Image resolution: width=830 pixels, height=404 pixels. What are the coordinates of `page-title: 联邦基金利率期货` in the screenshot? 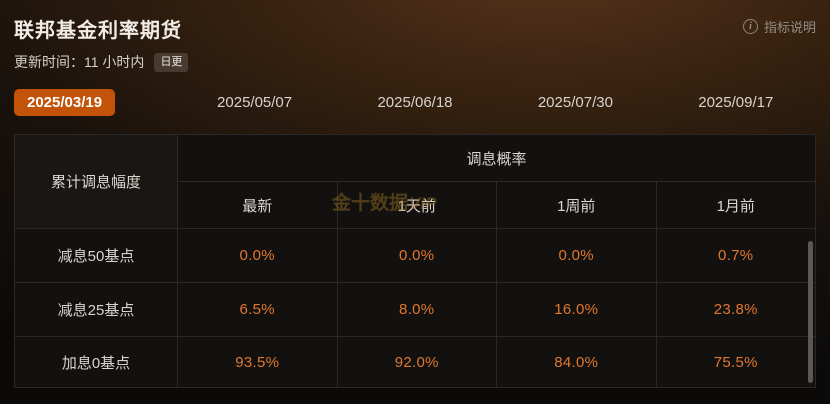 It's located at (98, 31).